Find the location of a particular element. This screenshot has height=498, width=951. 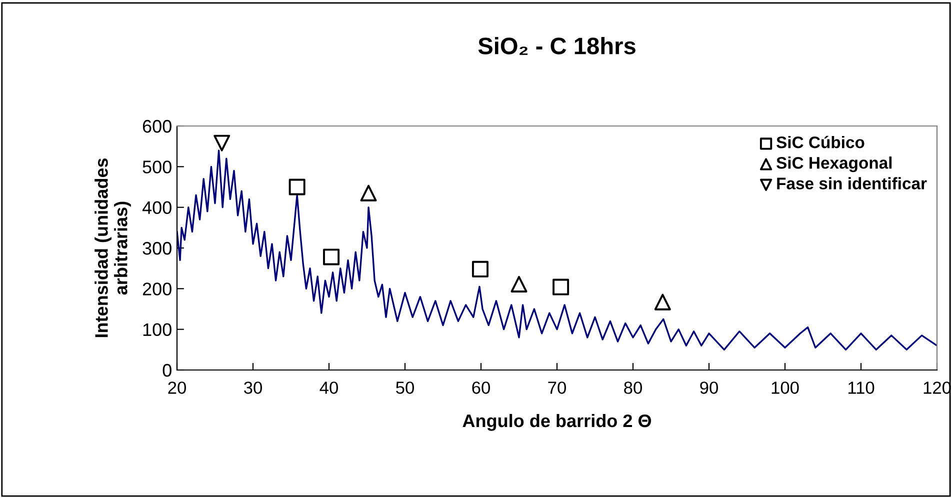

y-tick-label: 400 is located at coordinates (157, 207).